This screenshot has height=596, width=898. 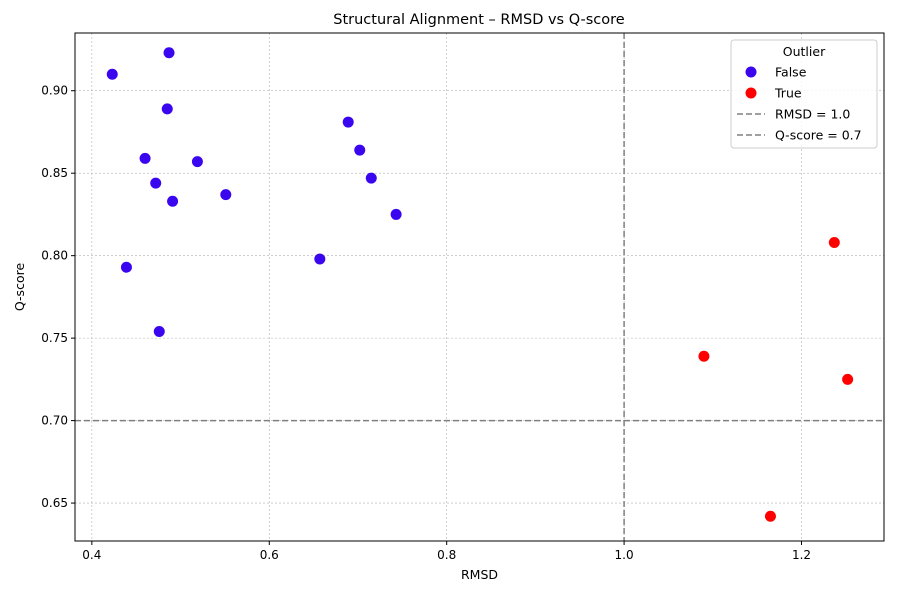 What do you see at coordinates (479, 574) in the screenshot?
I see `x-axis-label: RMSD` at bounding box center [479, 574].